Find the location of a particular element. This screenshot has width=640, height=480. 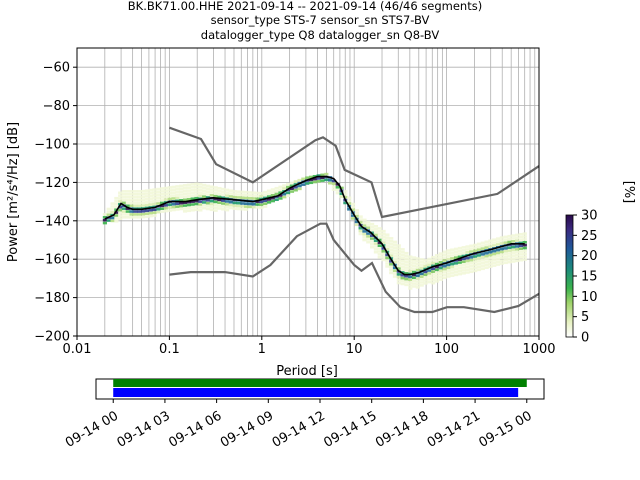

coverage-tick-label: 09-14 12 is located at coordinates (299, 430).